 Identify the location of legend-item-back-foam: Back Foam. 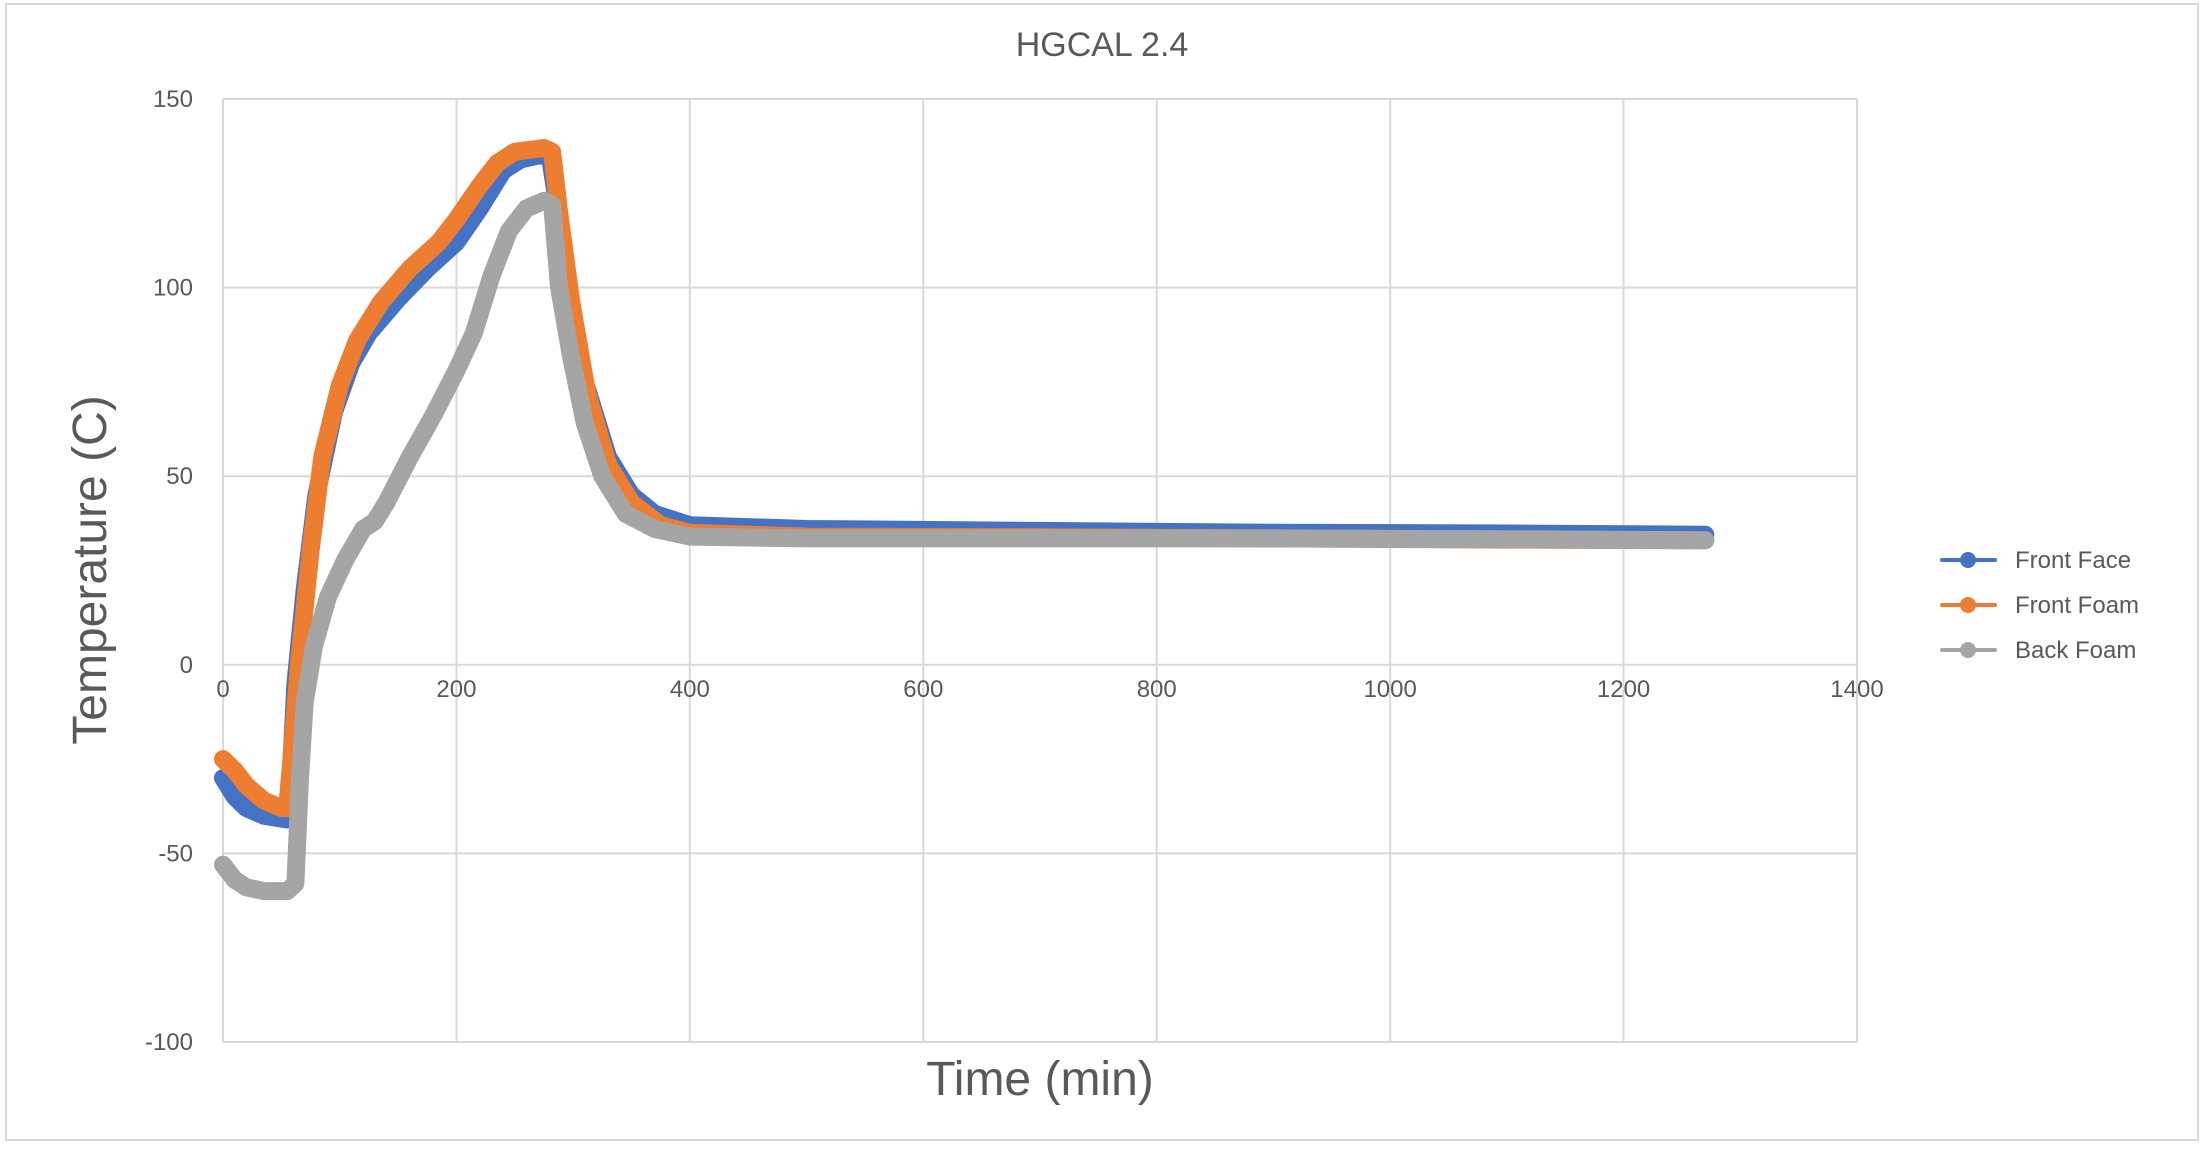
(2038, 650).